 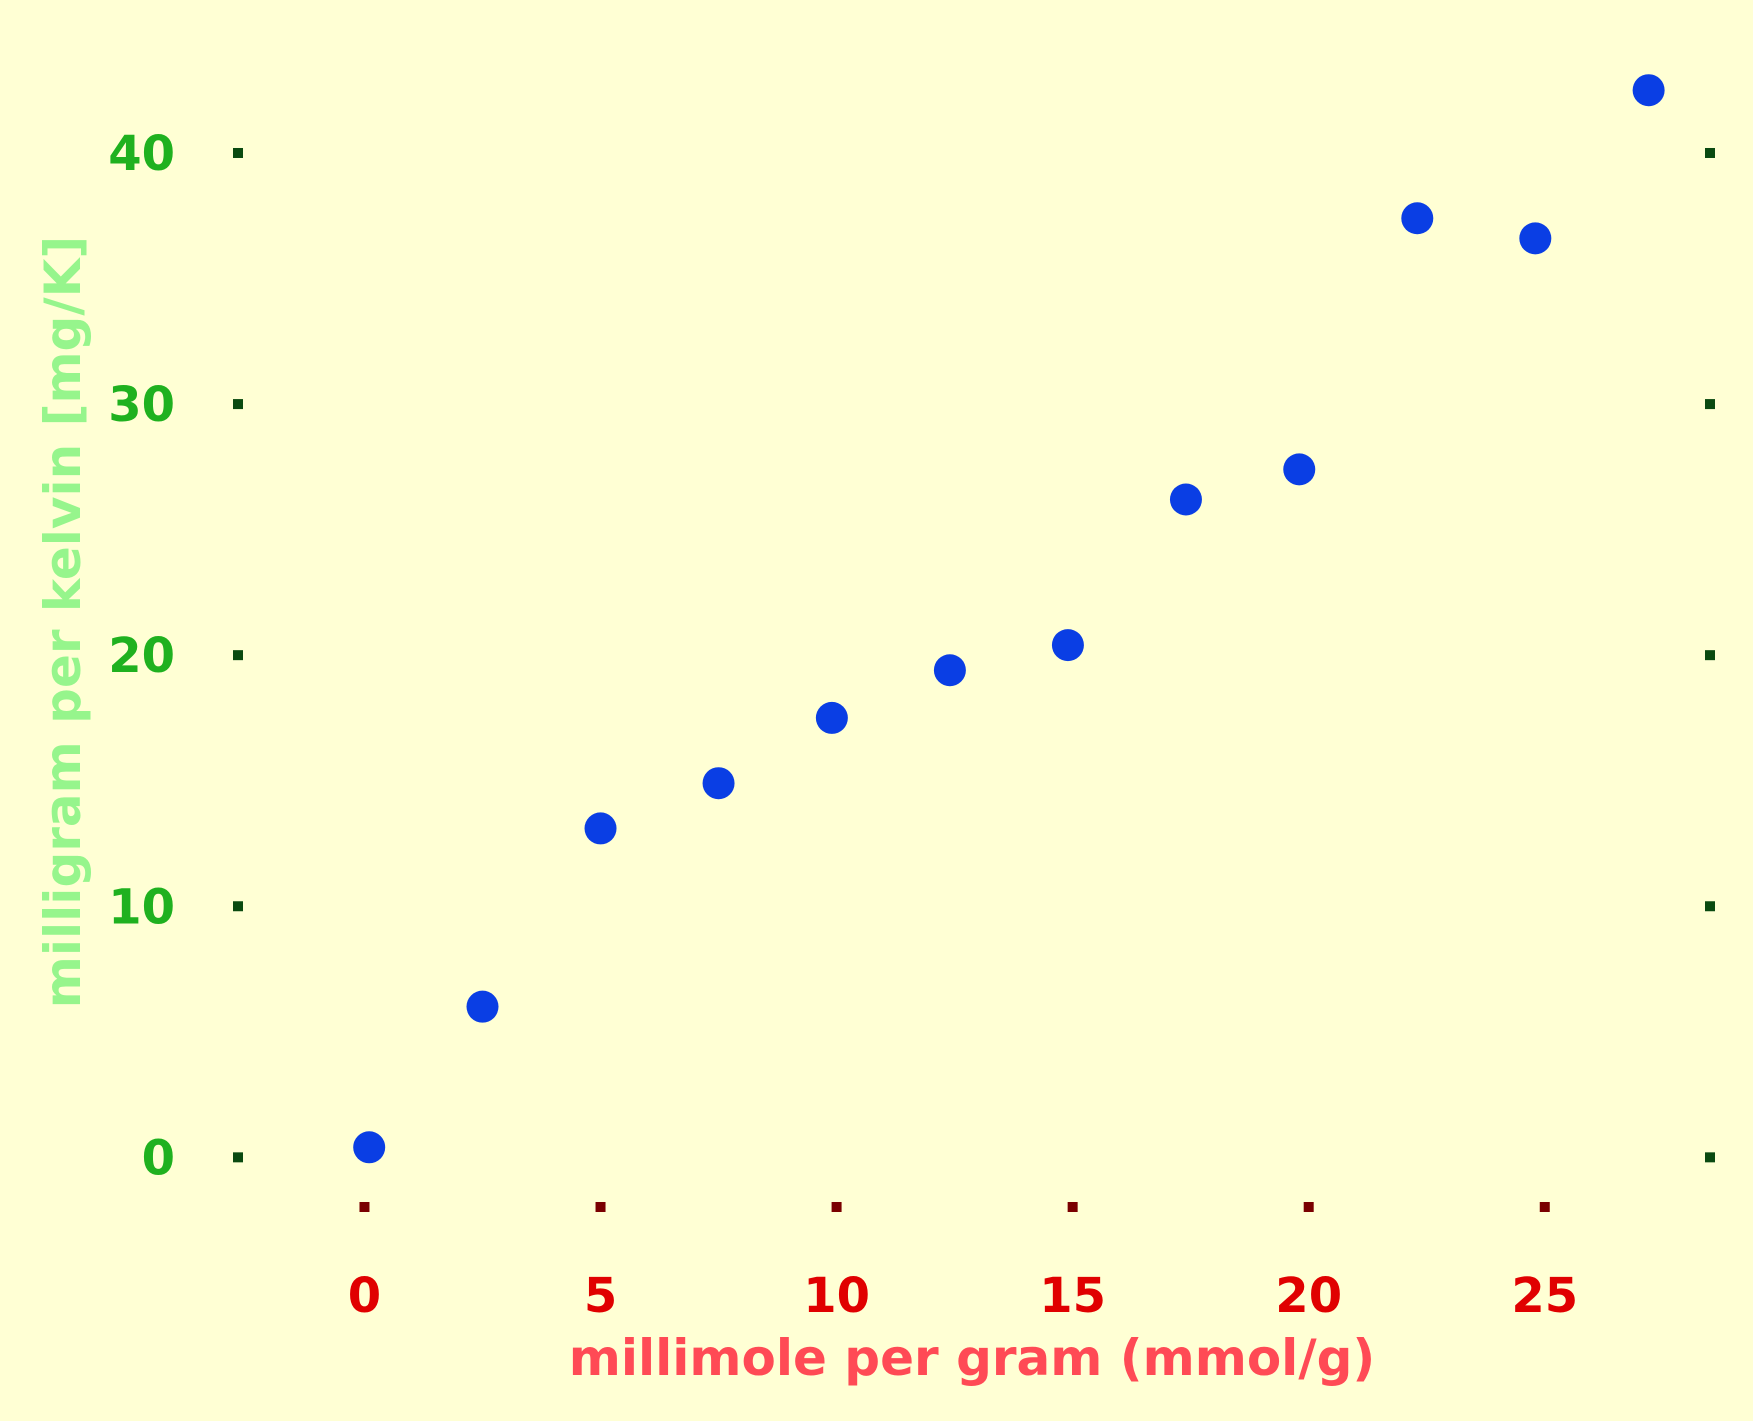 I want to click on x-axis: 0 5 10 15 20 25, so click(x=963, y=1263).